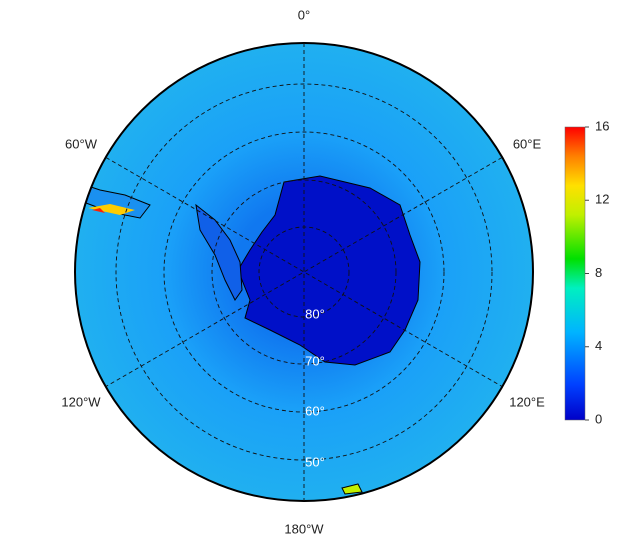  Describe the element at coordinates (527, 401) in the screenshot. I see `lon-label: 120°E` at that location.